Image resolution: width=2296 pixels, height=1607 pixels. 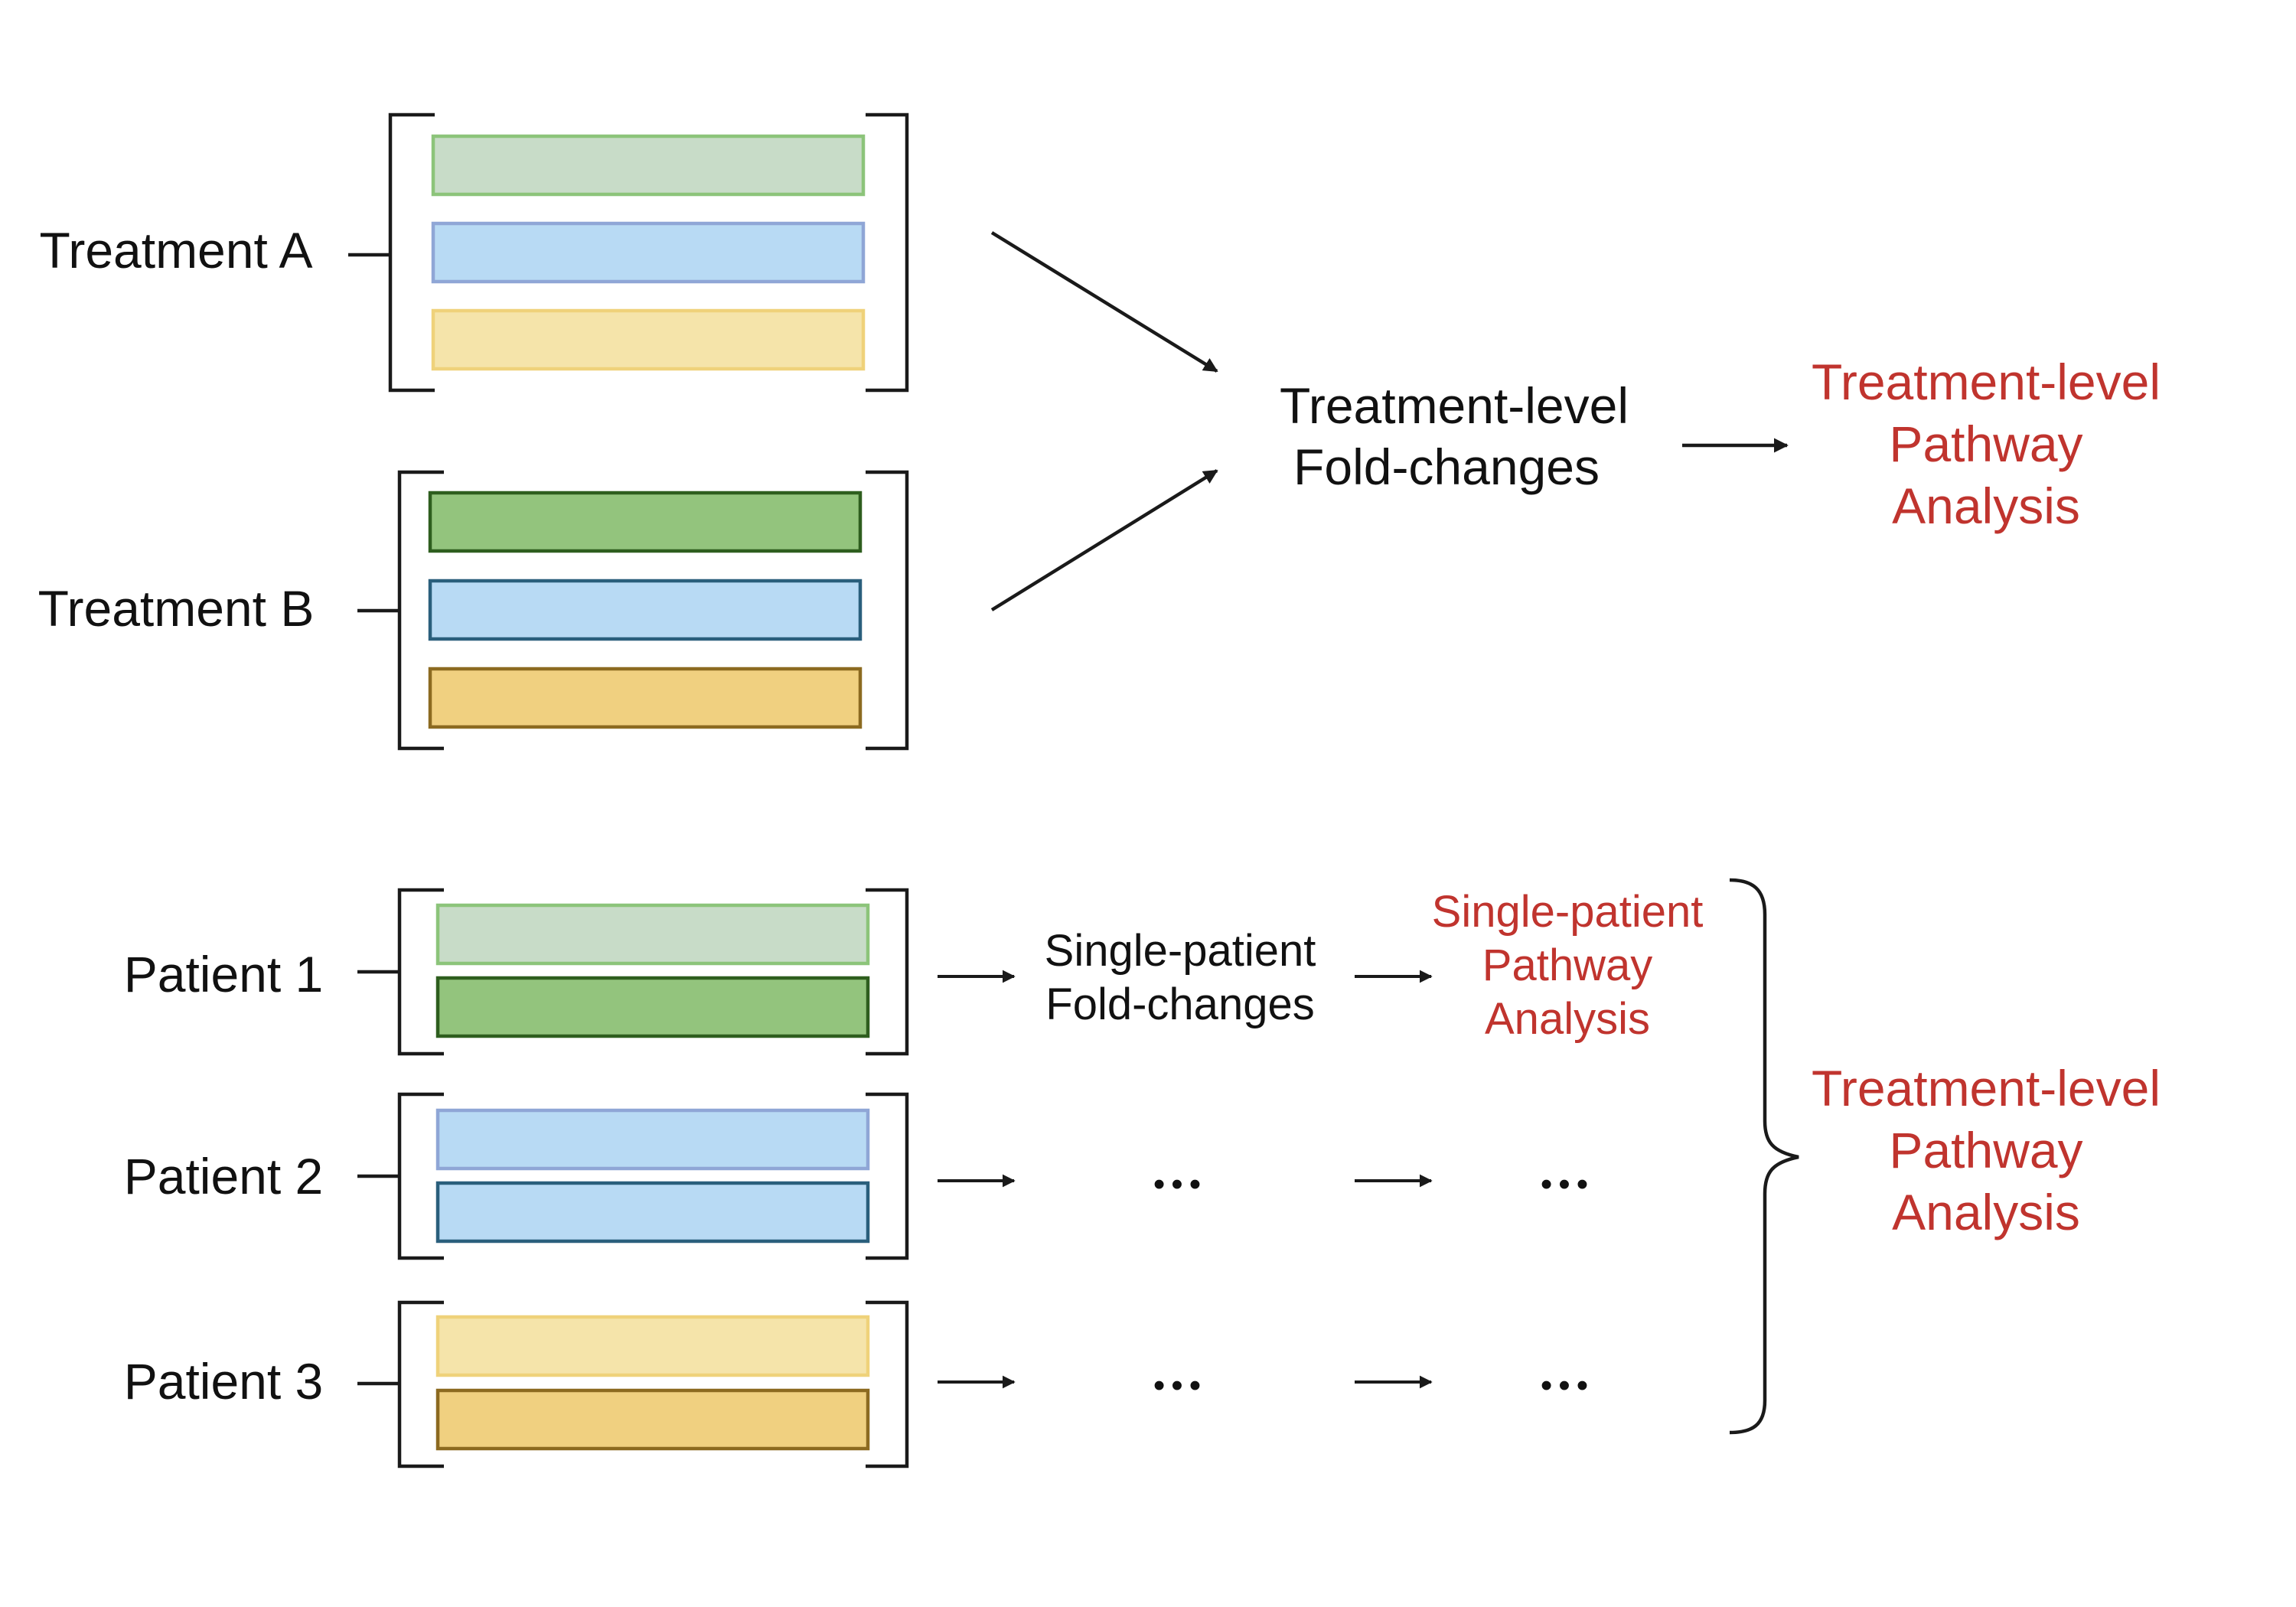 What do you see at coordinates (420, 972) in the screenshot?
I see `patient-1-left-bracket` at bounding box center [420, 972].